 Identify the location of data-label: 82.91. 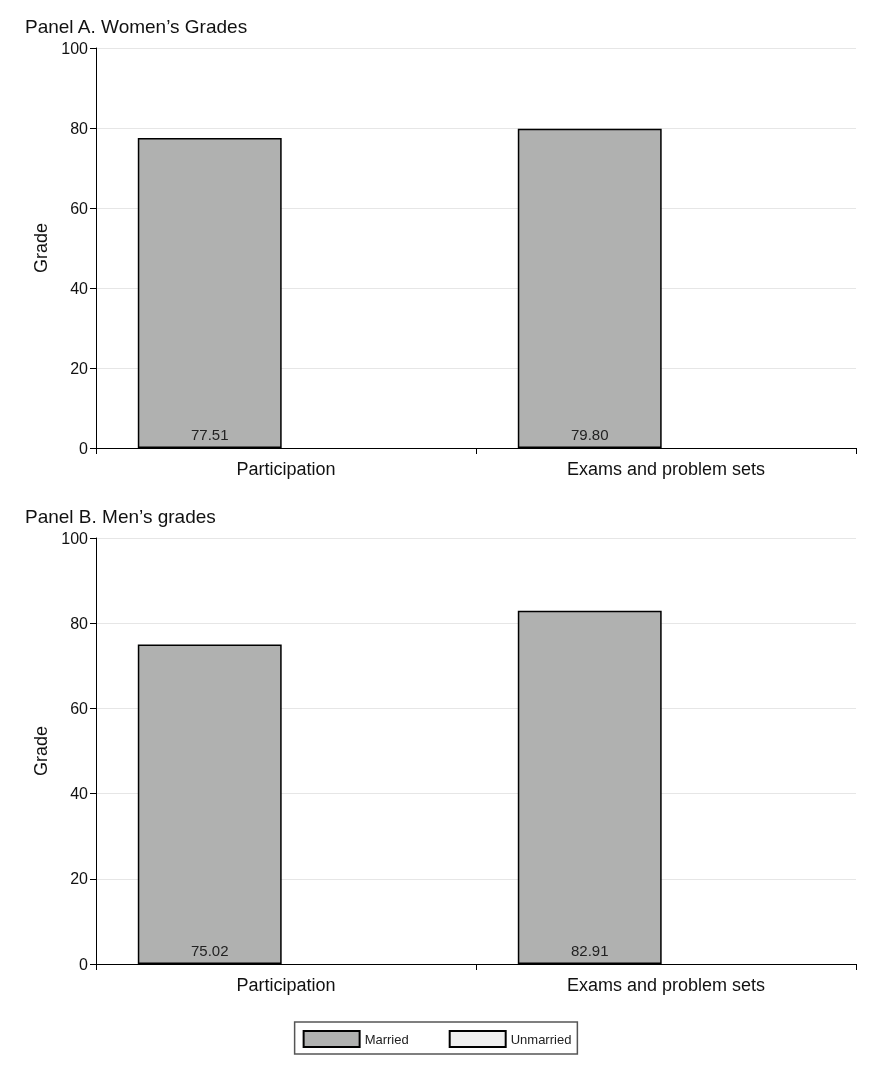
(589, 950).